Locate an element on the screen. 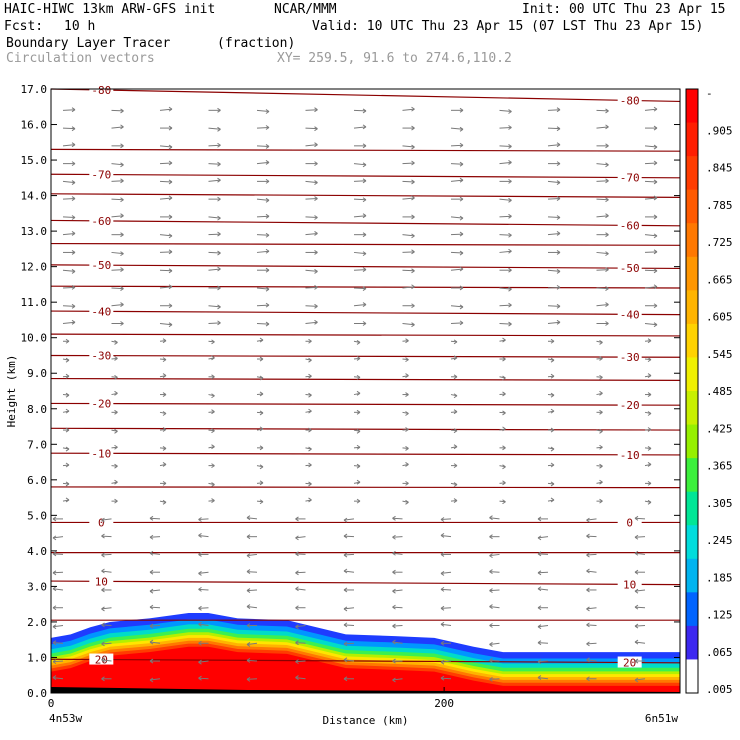 The height and width of the screenshot is (740, 740). isotherm-label: -10 is located at coordinates (630, 455).